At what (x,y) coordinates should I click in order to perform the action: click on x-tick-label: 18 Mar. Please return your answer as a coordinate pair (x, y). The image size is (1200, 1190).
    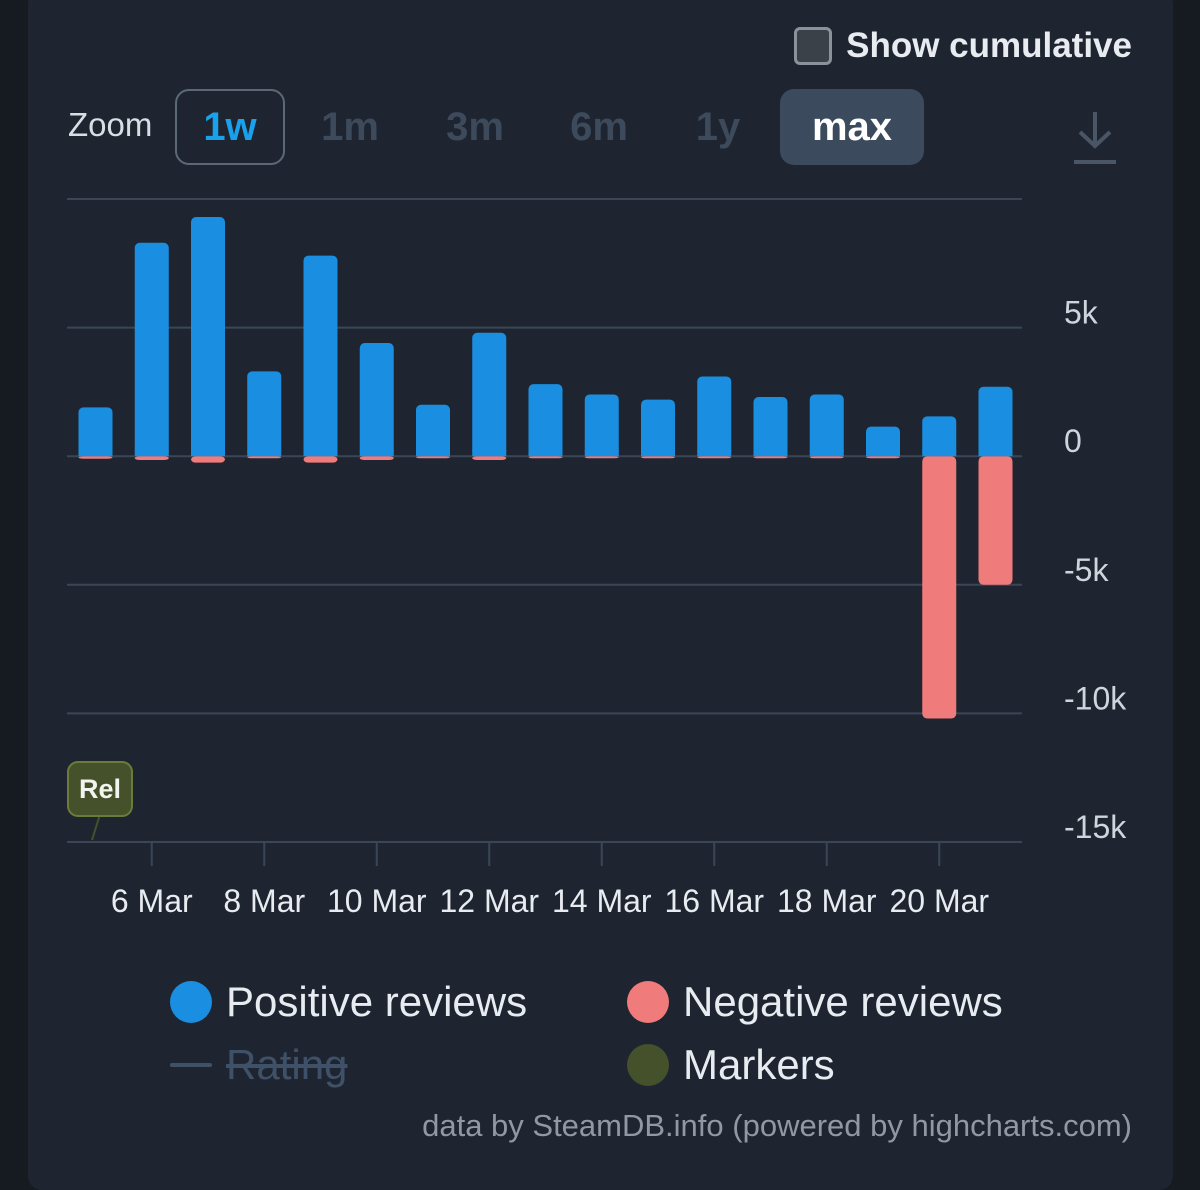
    Looking at the image, I should click on (827, 901).